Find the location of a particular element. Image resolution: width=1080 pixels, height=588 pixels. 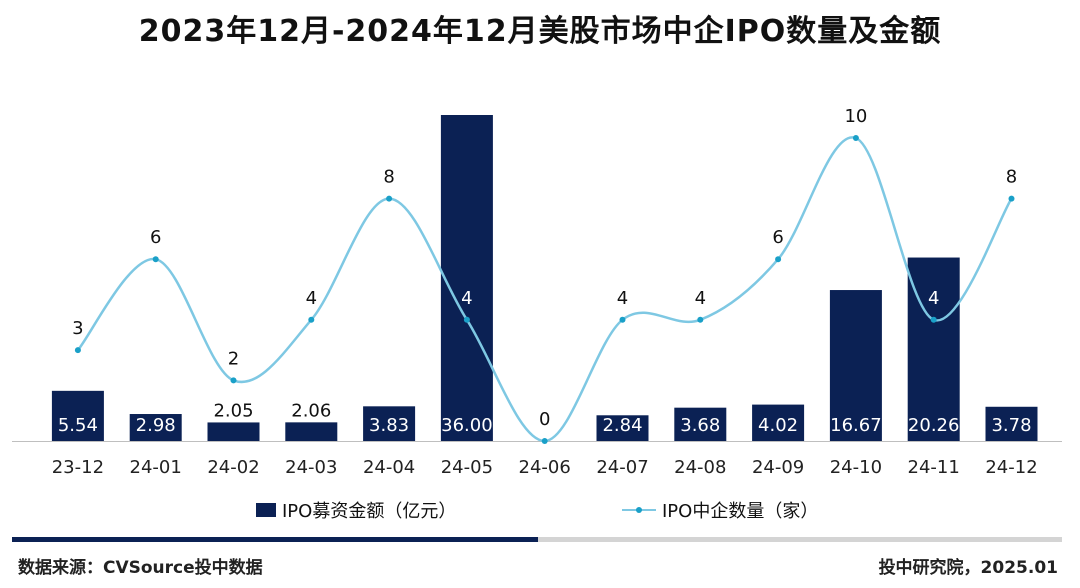

count-label-24-11: 4 is located at coordinates (933, 298).